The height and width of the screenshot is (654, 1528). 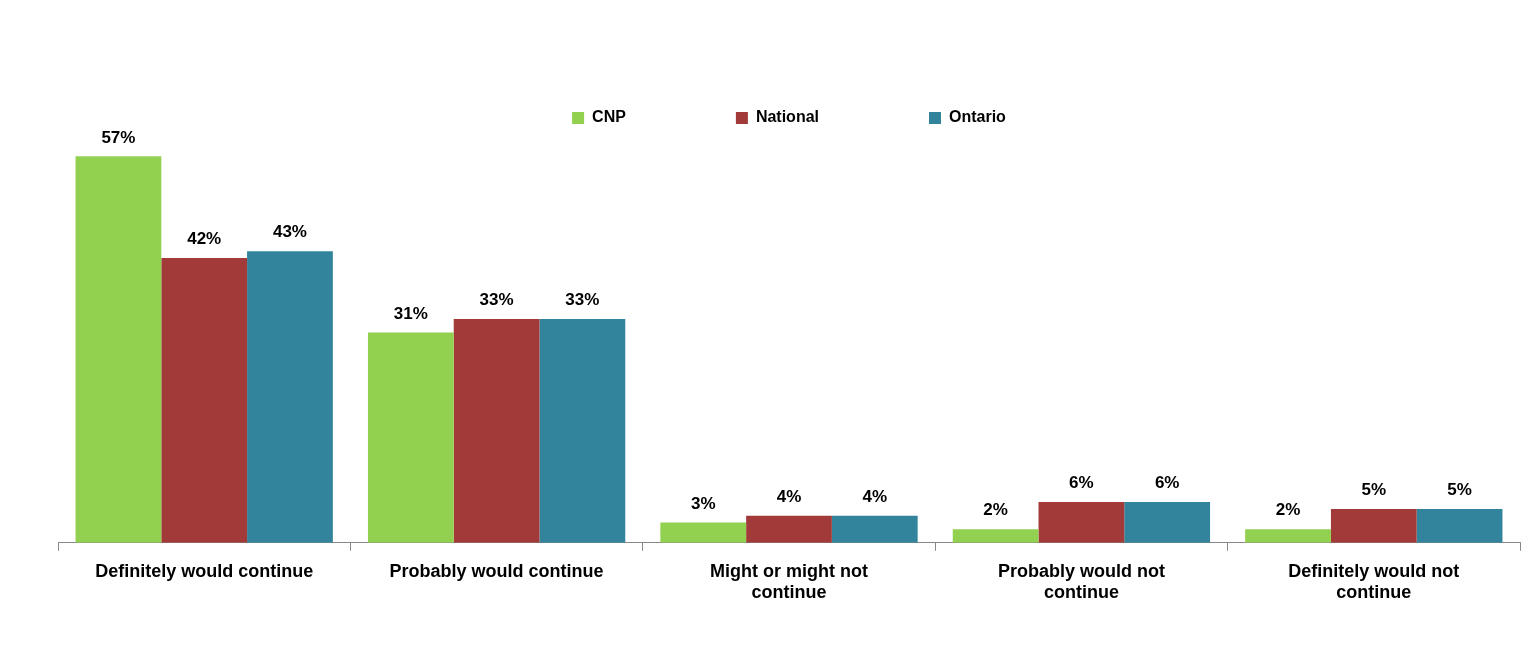 I want to click on x-tick-label: Probably would not continue, so click(x=1081, y=581).